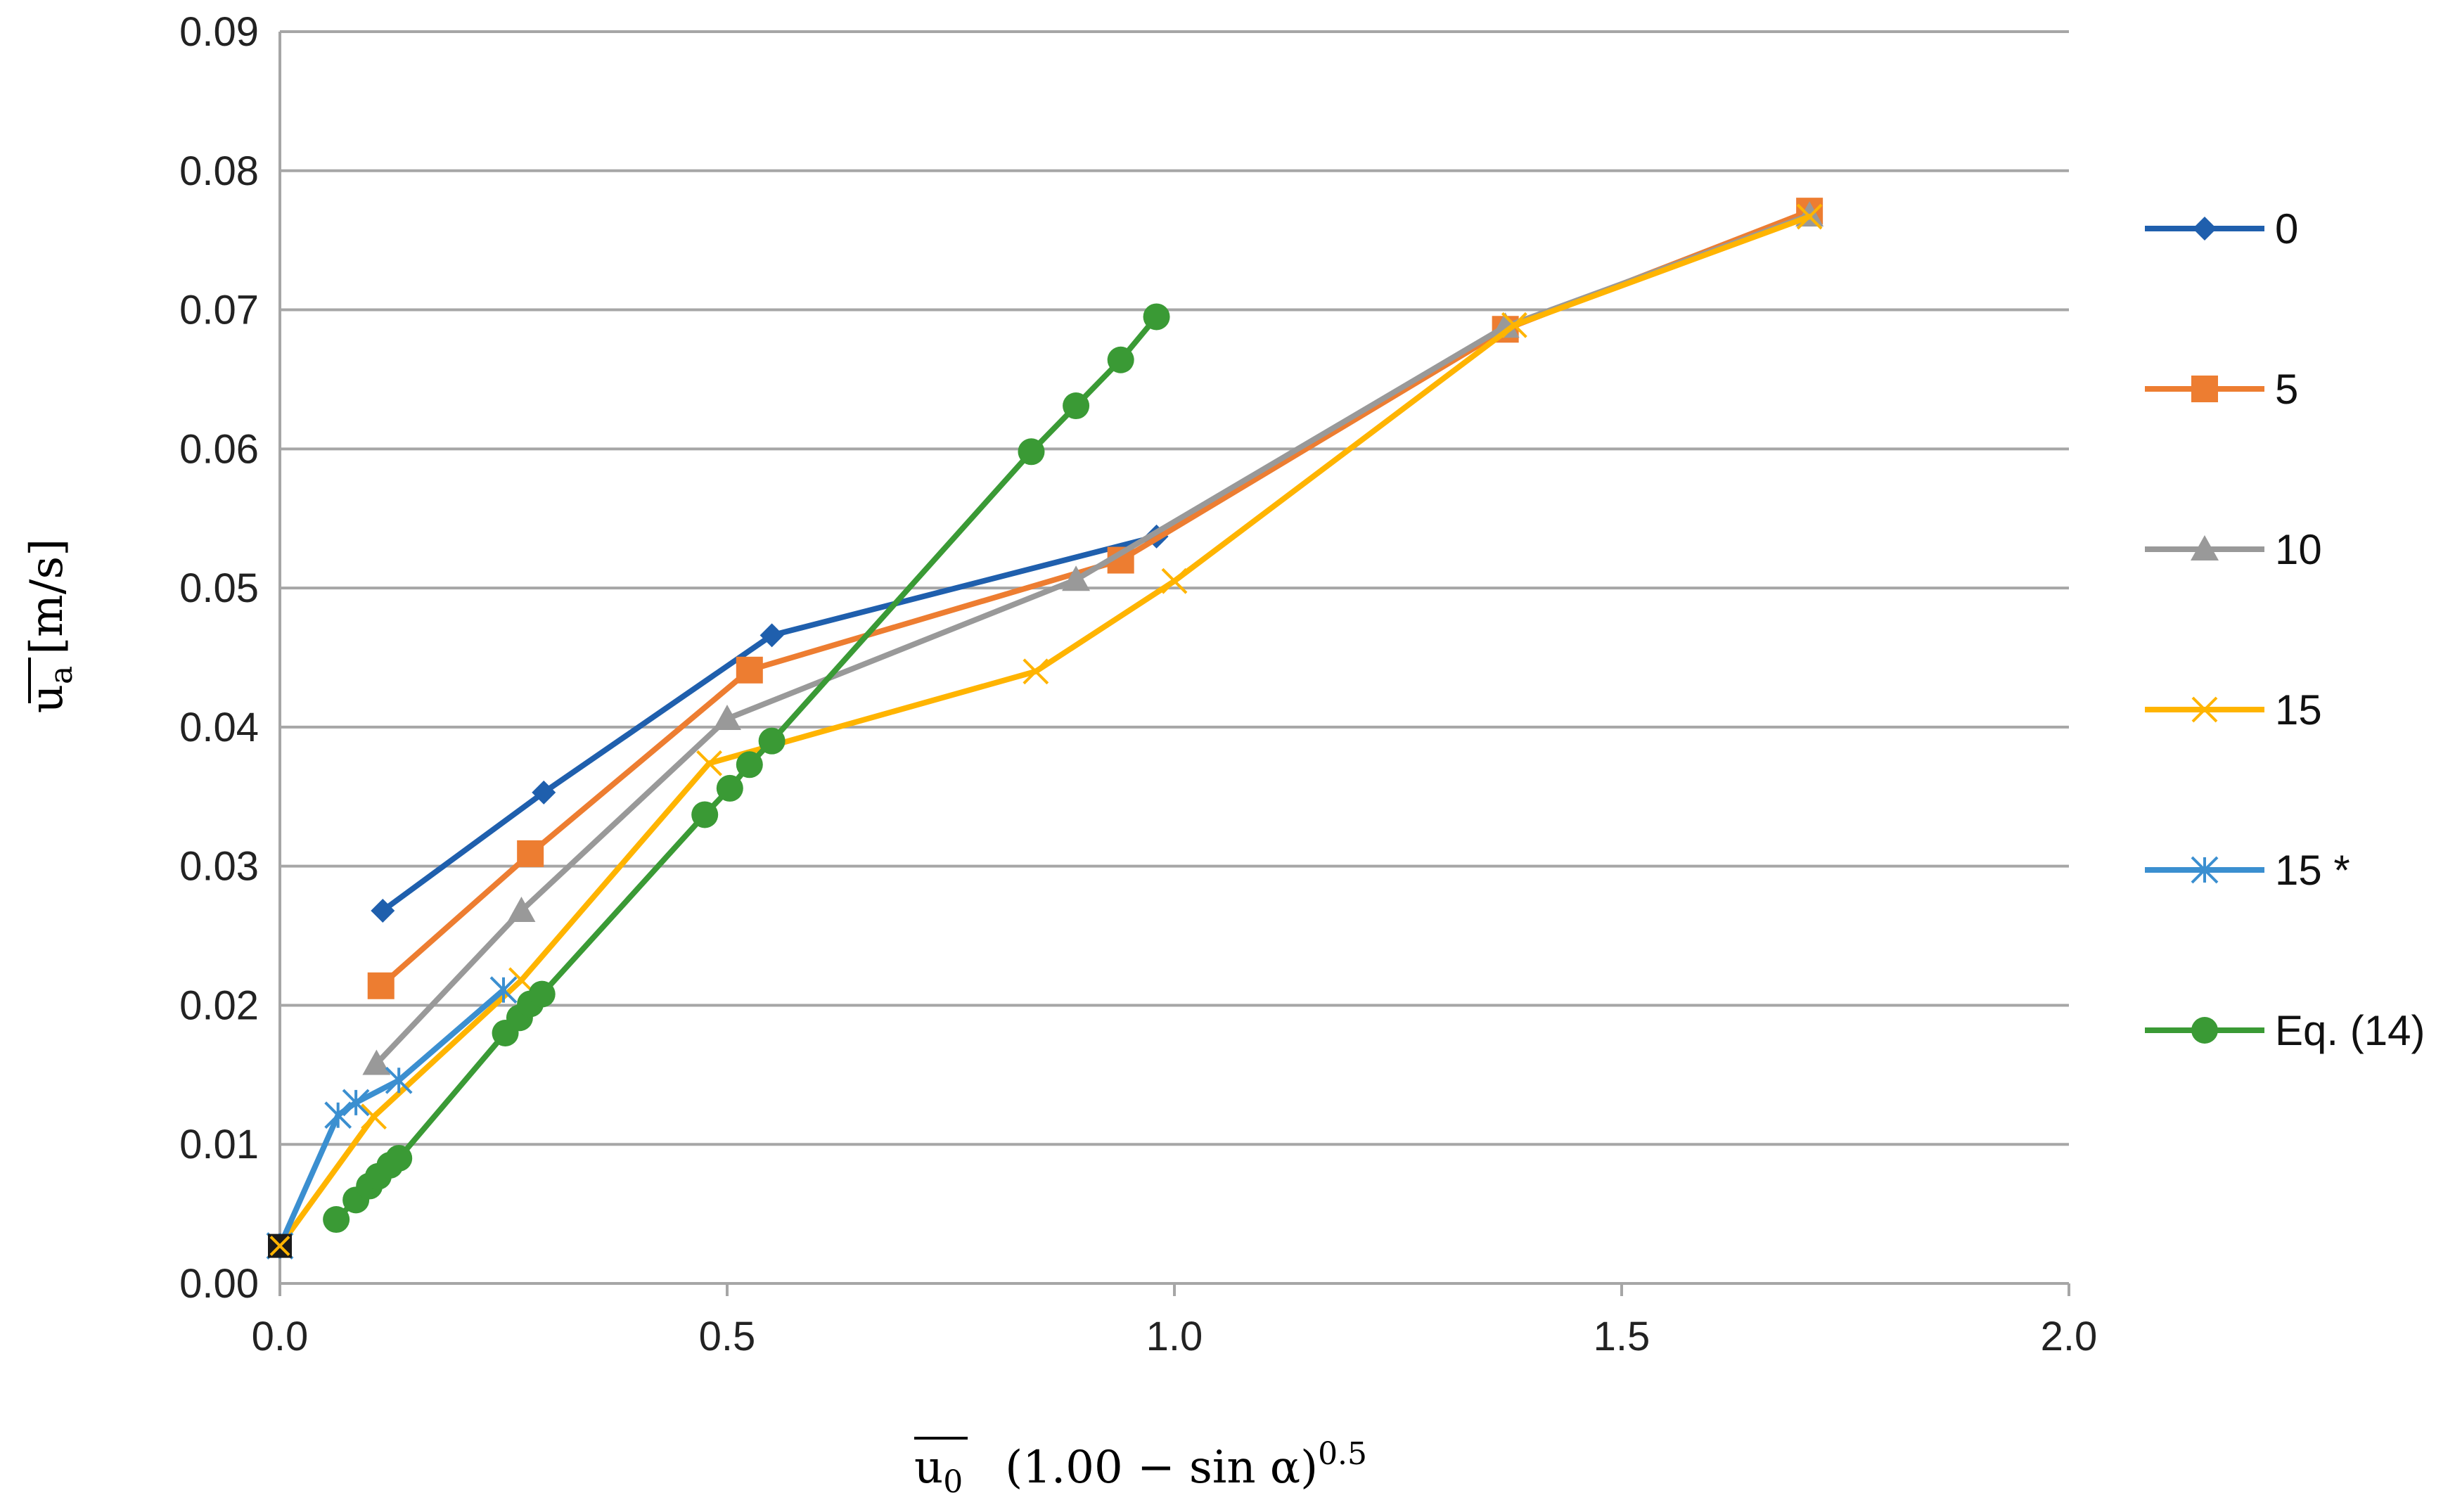  I want to click on origin-point, so click(280, 1246).